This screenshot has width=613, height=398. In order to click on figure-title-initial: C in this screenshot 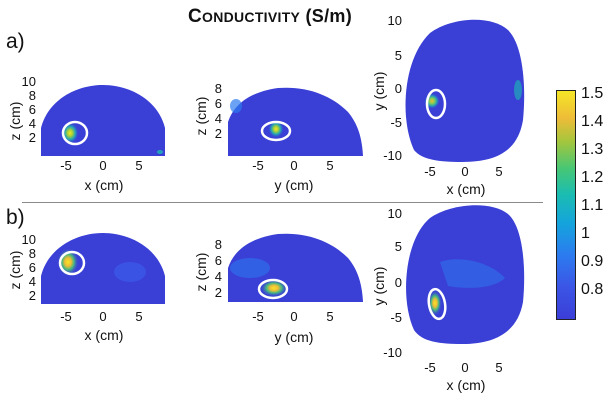, I will do `click(194, 16)`.